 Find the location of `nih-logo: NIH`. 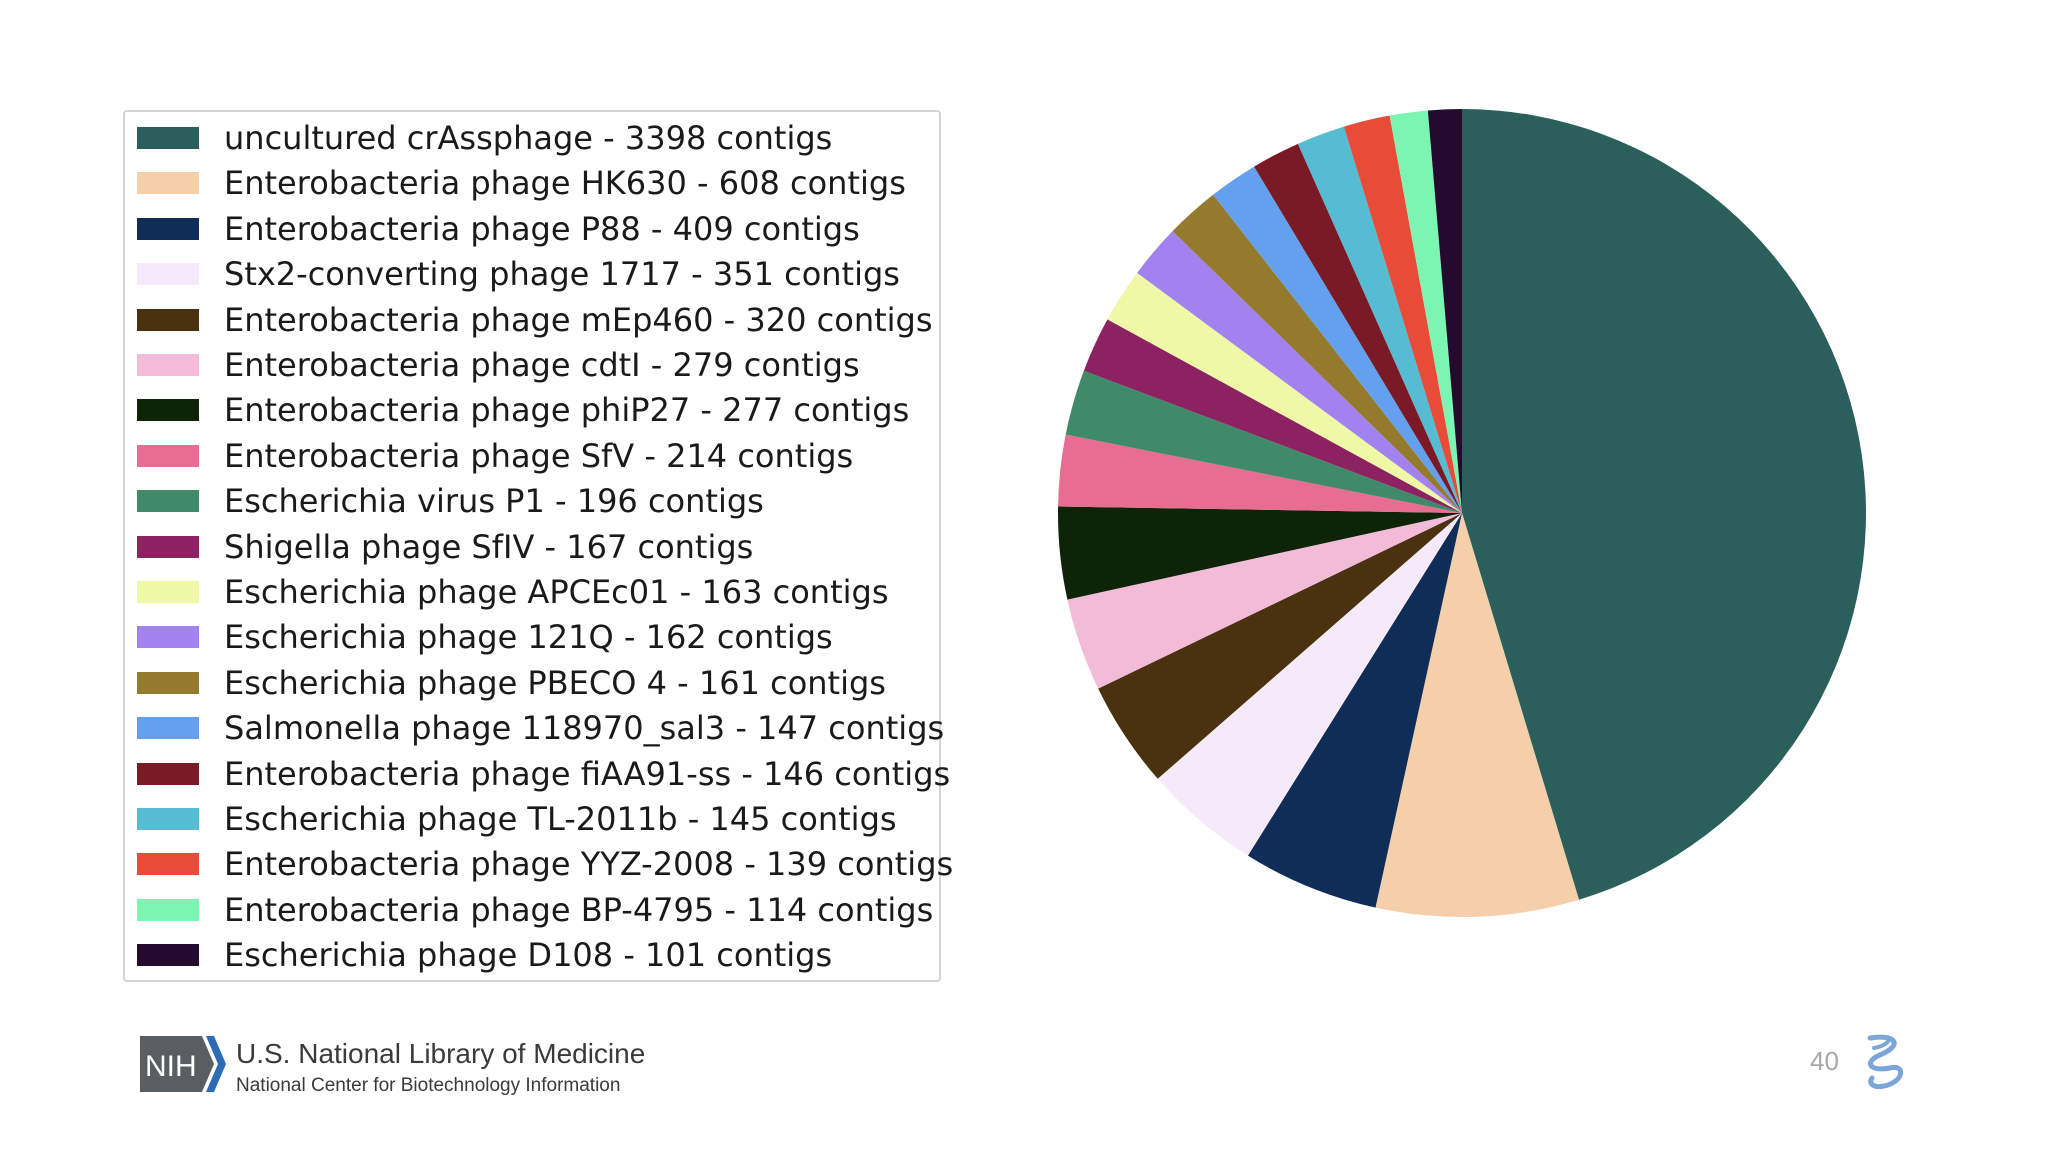

nih-logo: NIH is located at coordinates (183, 1064).